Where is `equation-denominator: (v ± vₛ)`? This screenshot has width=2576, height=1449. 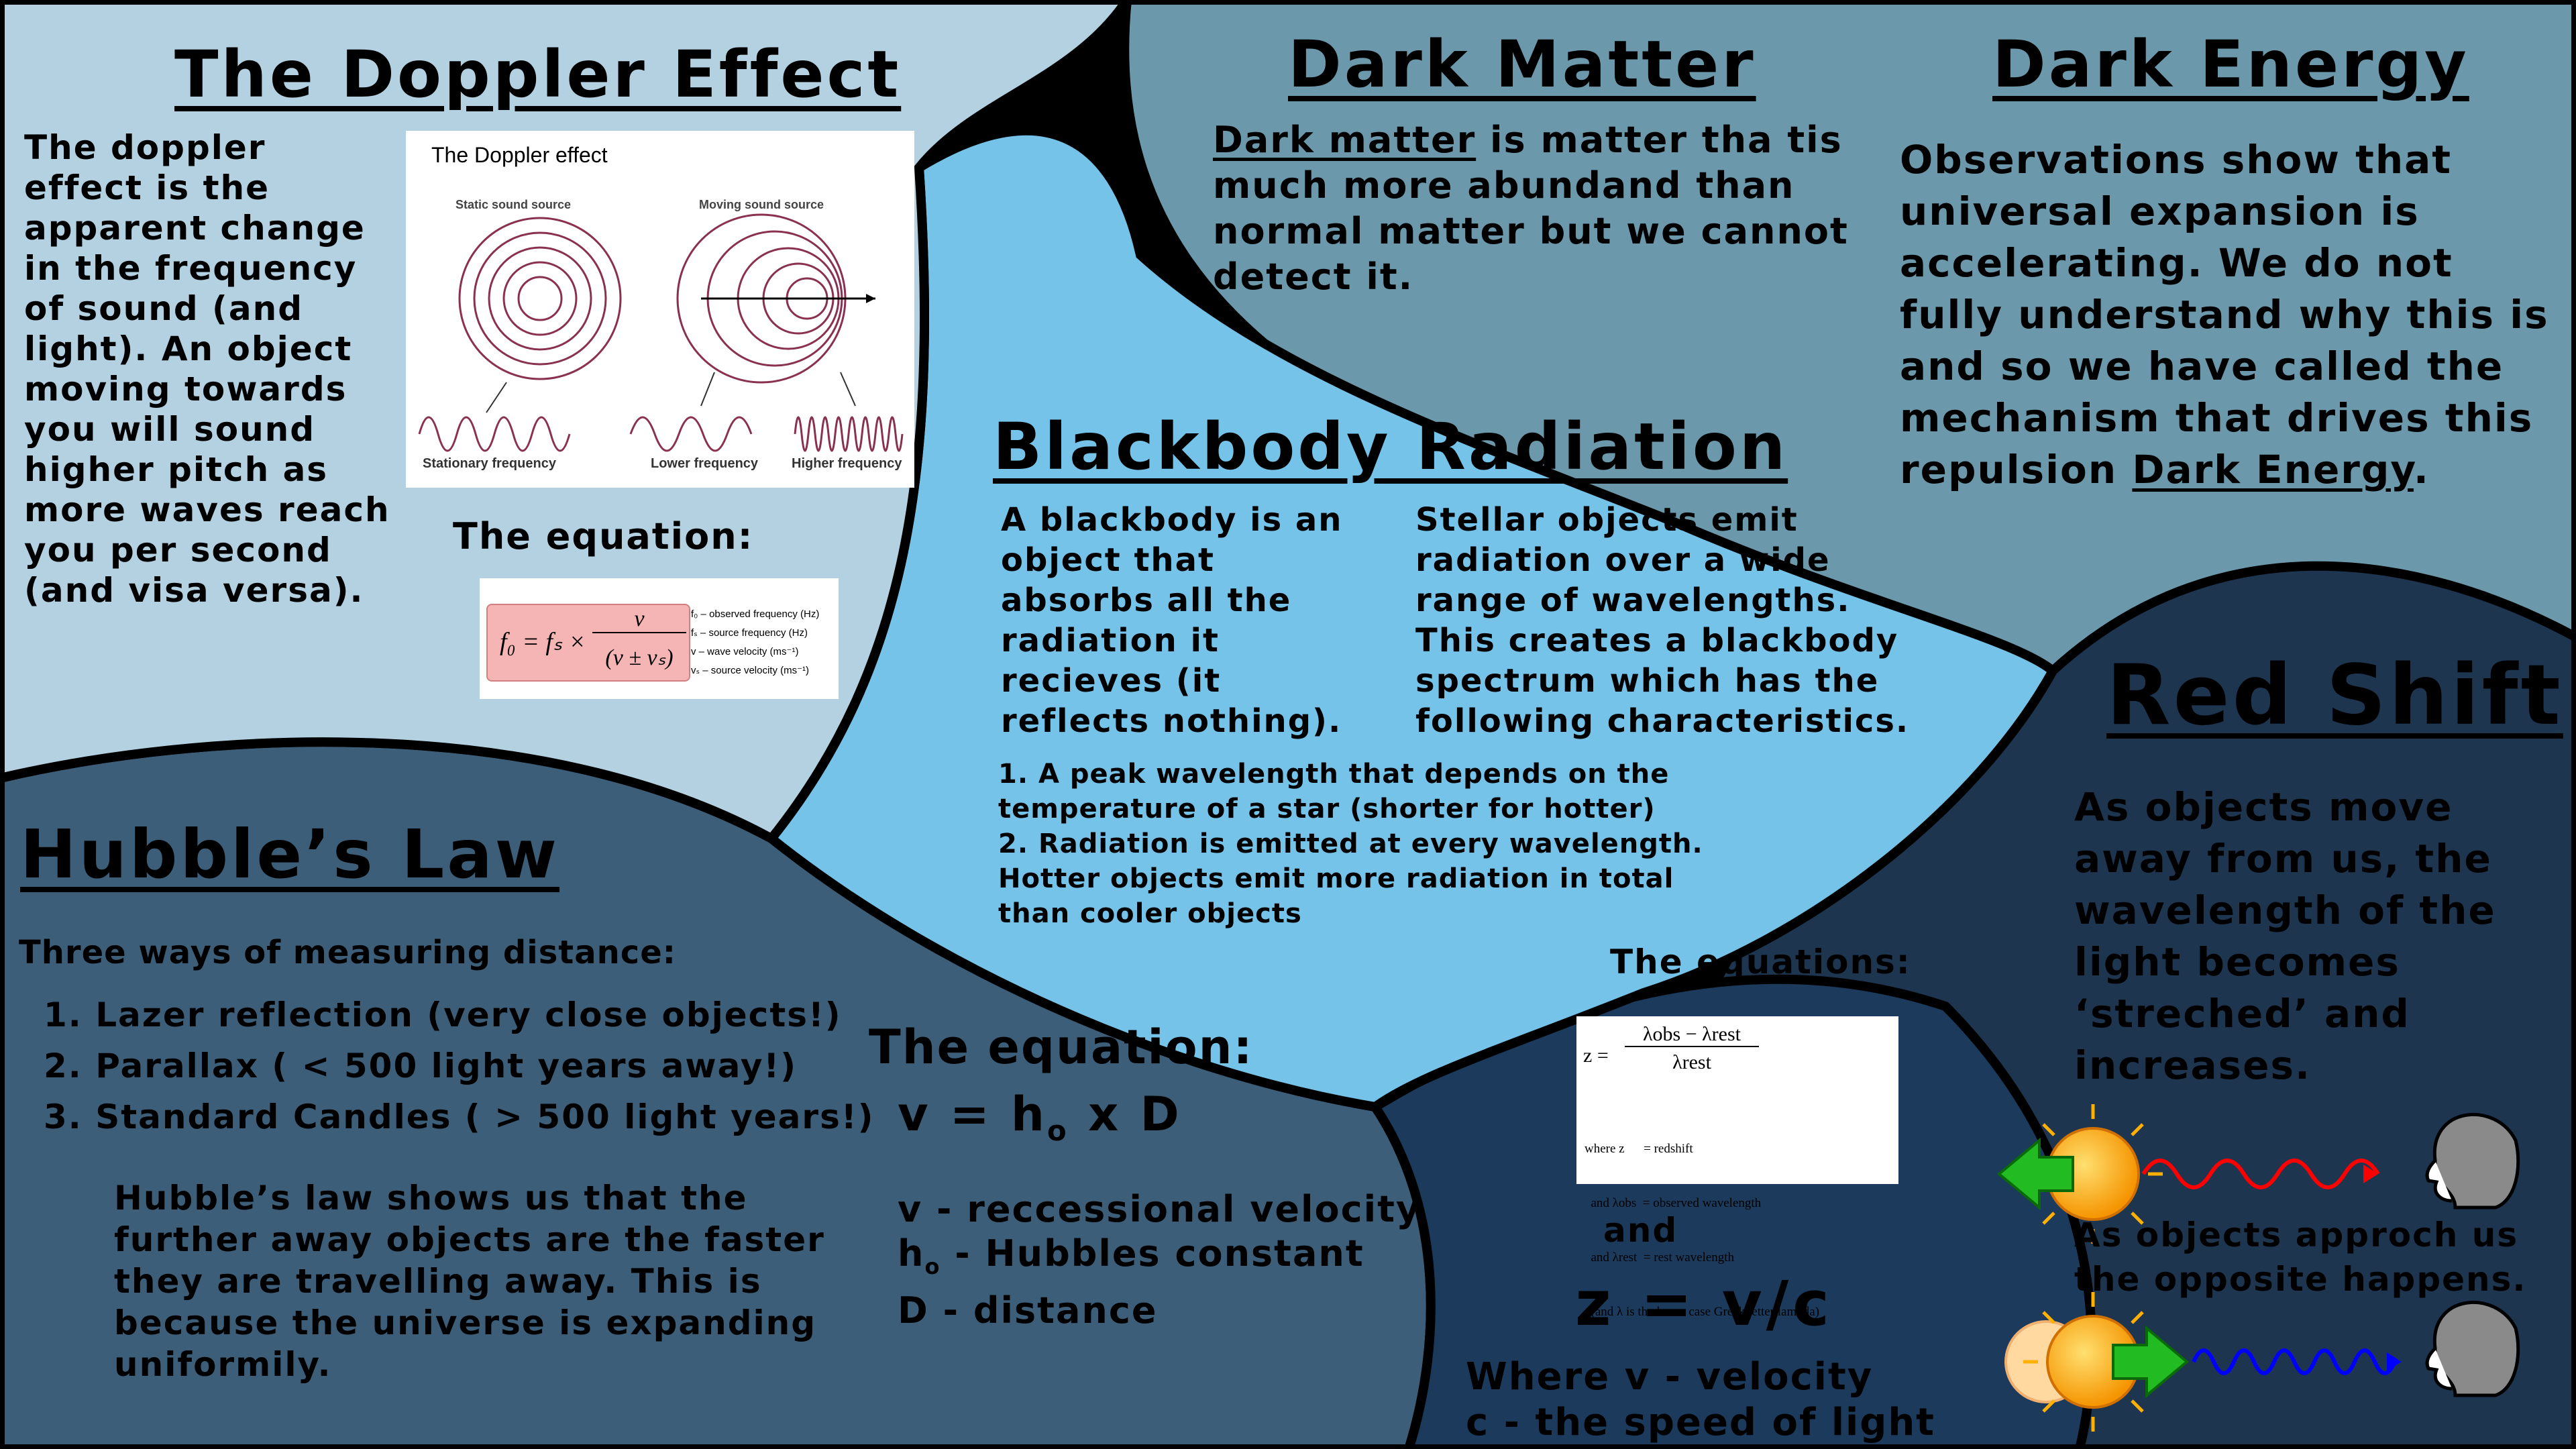 equation-denominator: (v ± vₛ) is located at coordinates (639, 657).